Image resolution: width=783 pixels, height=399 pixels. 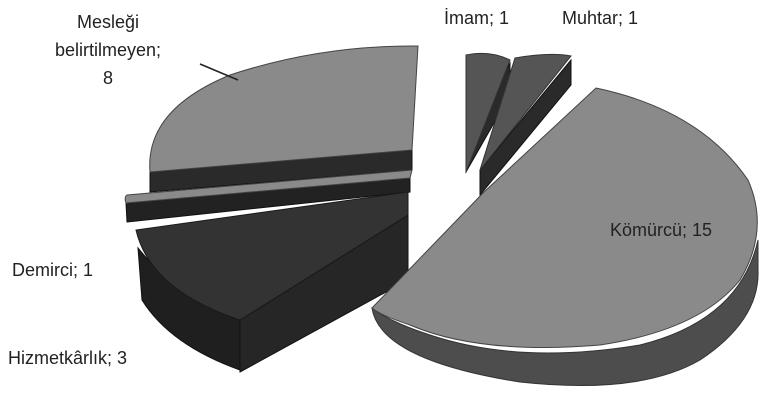 I want to click on label-demirci: Demirci; 1, so click(x=52, y=270).